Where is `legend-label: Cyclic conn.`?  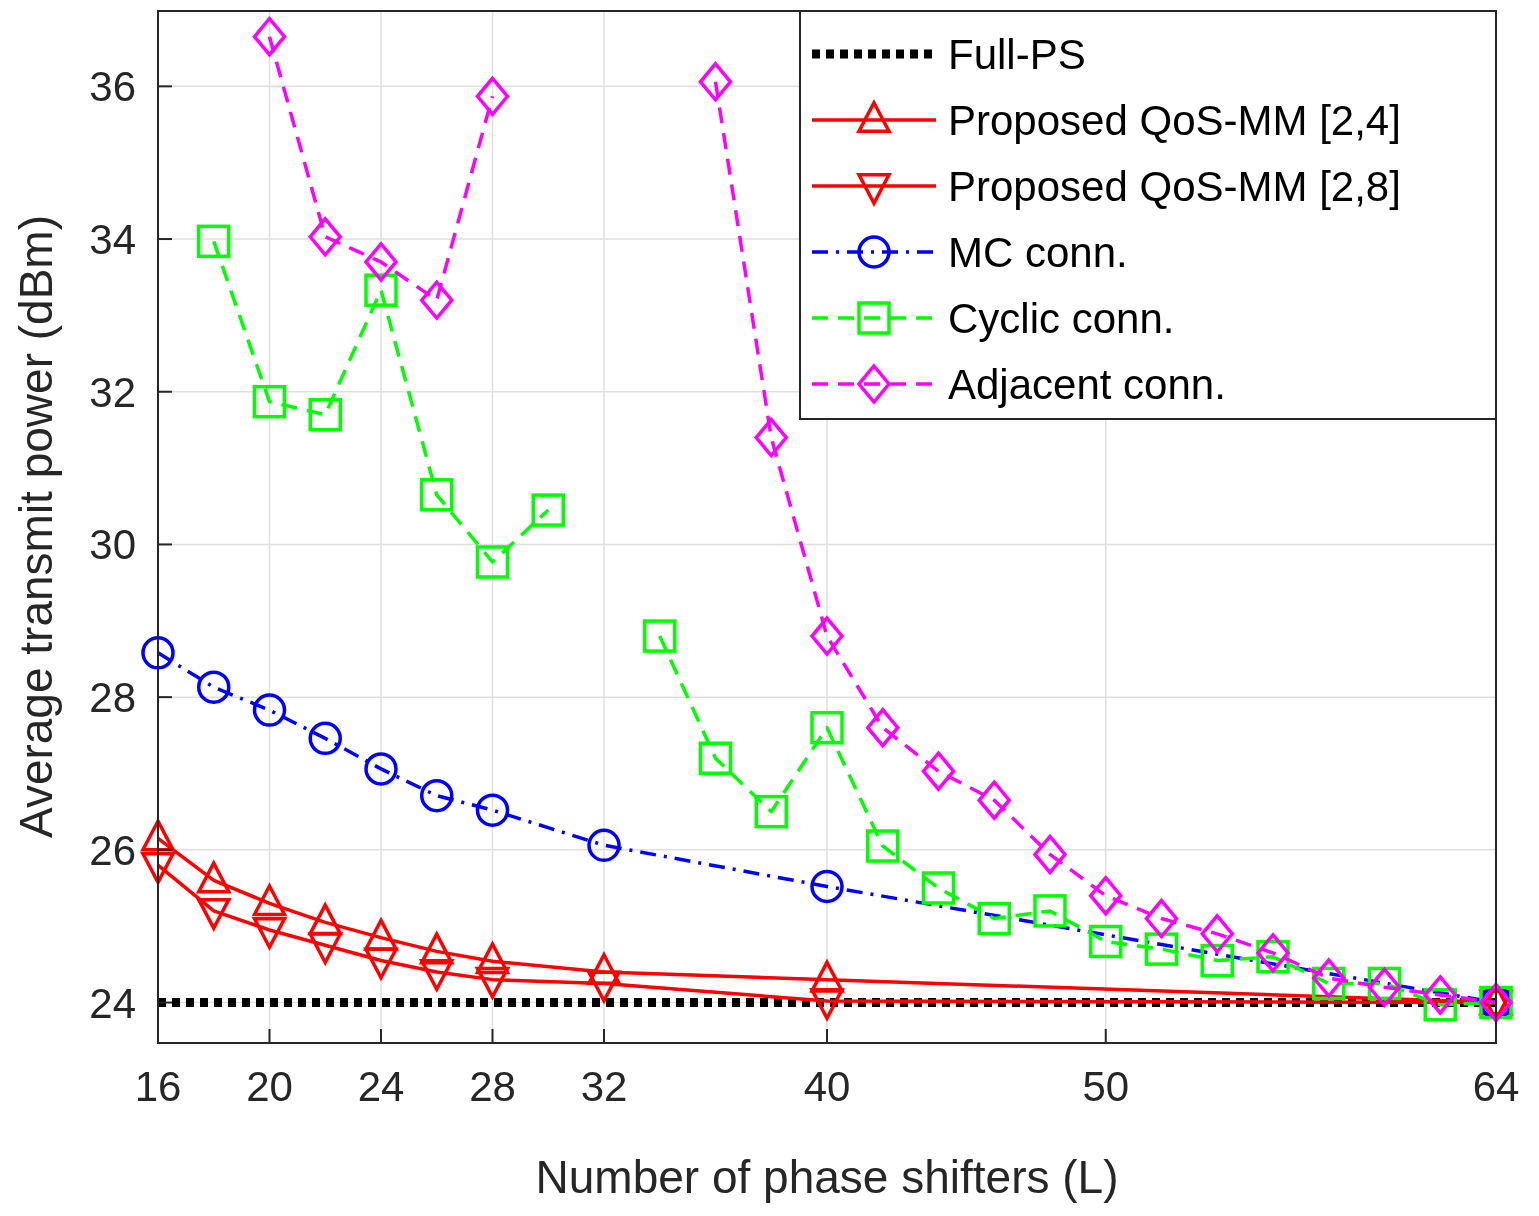 legend-label: Cyclic conn. is located at coordinates (1061, 318).